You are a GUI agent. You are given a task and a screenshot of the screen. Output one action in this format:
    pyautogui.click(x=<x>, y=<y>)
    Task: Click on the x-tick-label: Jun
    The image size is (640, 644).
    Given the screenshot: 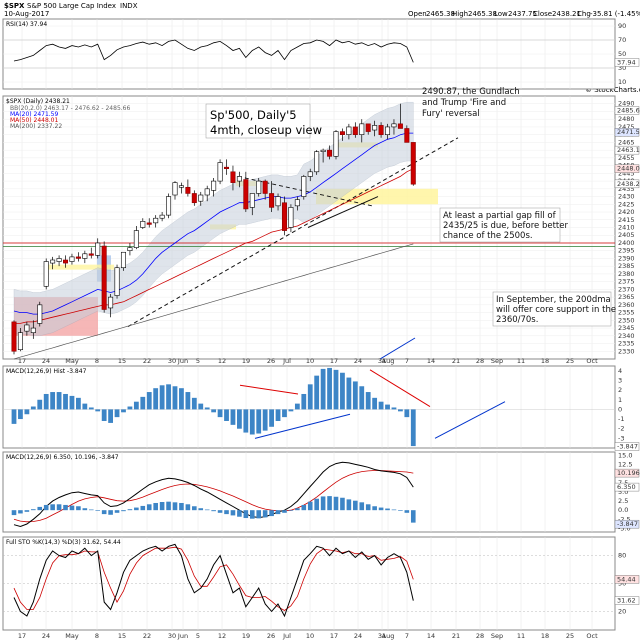 What is the action you would take?
    pyautogui.click(x=182, y=361)
    